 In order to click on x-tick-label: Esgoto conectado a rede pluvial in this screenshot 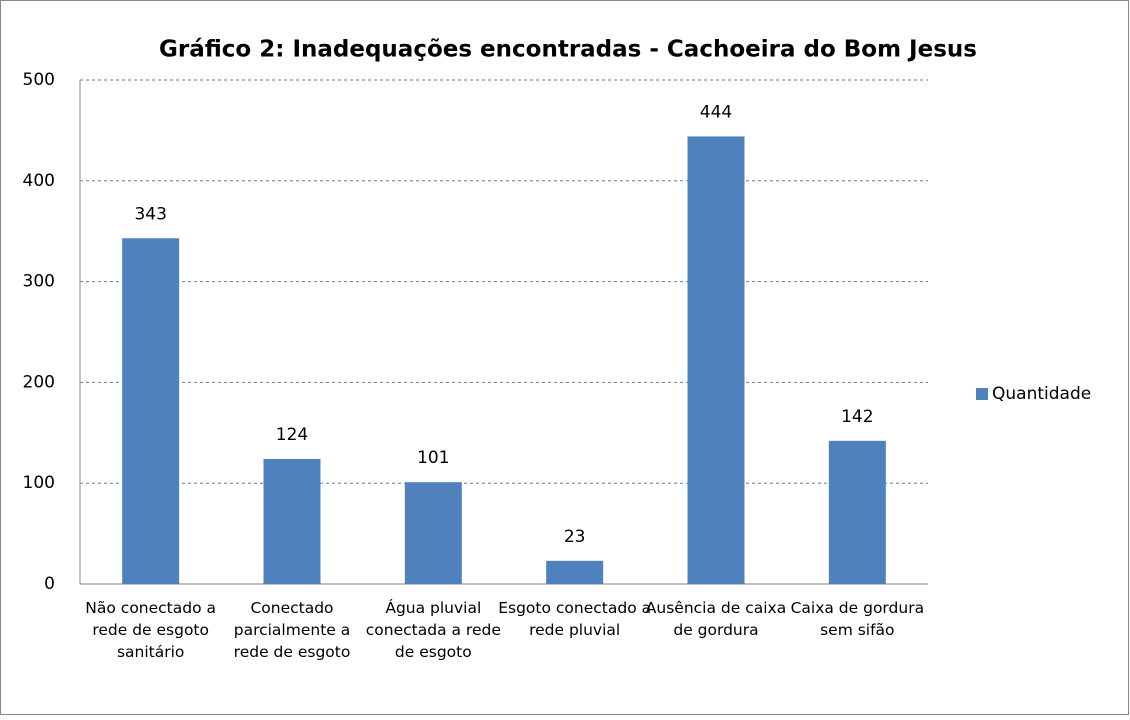, I will do `click(575, 619)`.